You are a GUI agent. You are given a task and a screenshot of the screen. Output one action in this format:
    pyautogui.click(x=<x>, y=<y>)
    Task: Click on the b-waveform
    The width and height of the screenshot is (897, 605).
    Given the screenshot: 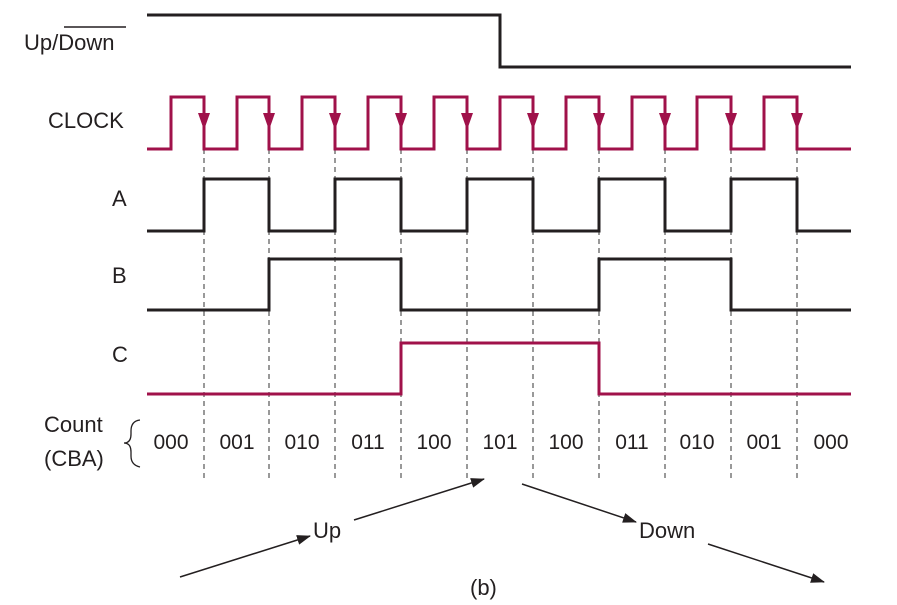 What is the action you would take?
    pyautogui.click(x=499, y=284)
    